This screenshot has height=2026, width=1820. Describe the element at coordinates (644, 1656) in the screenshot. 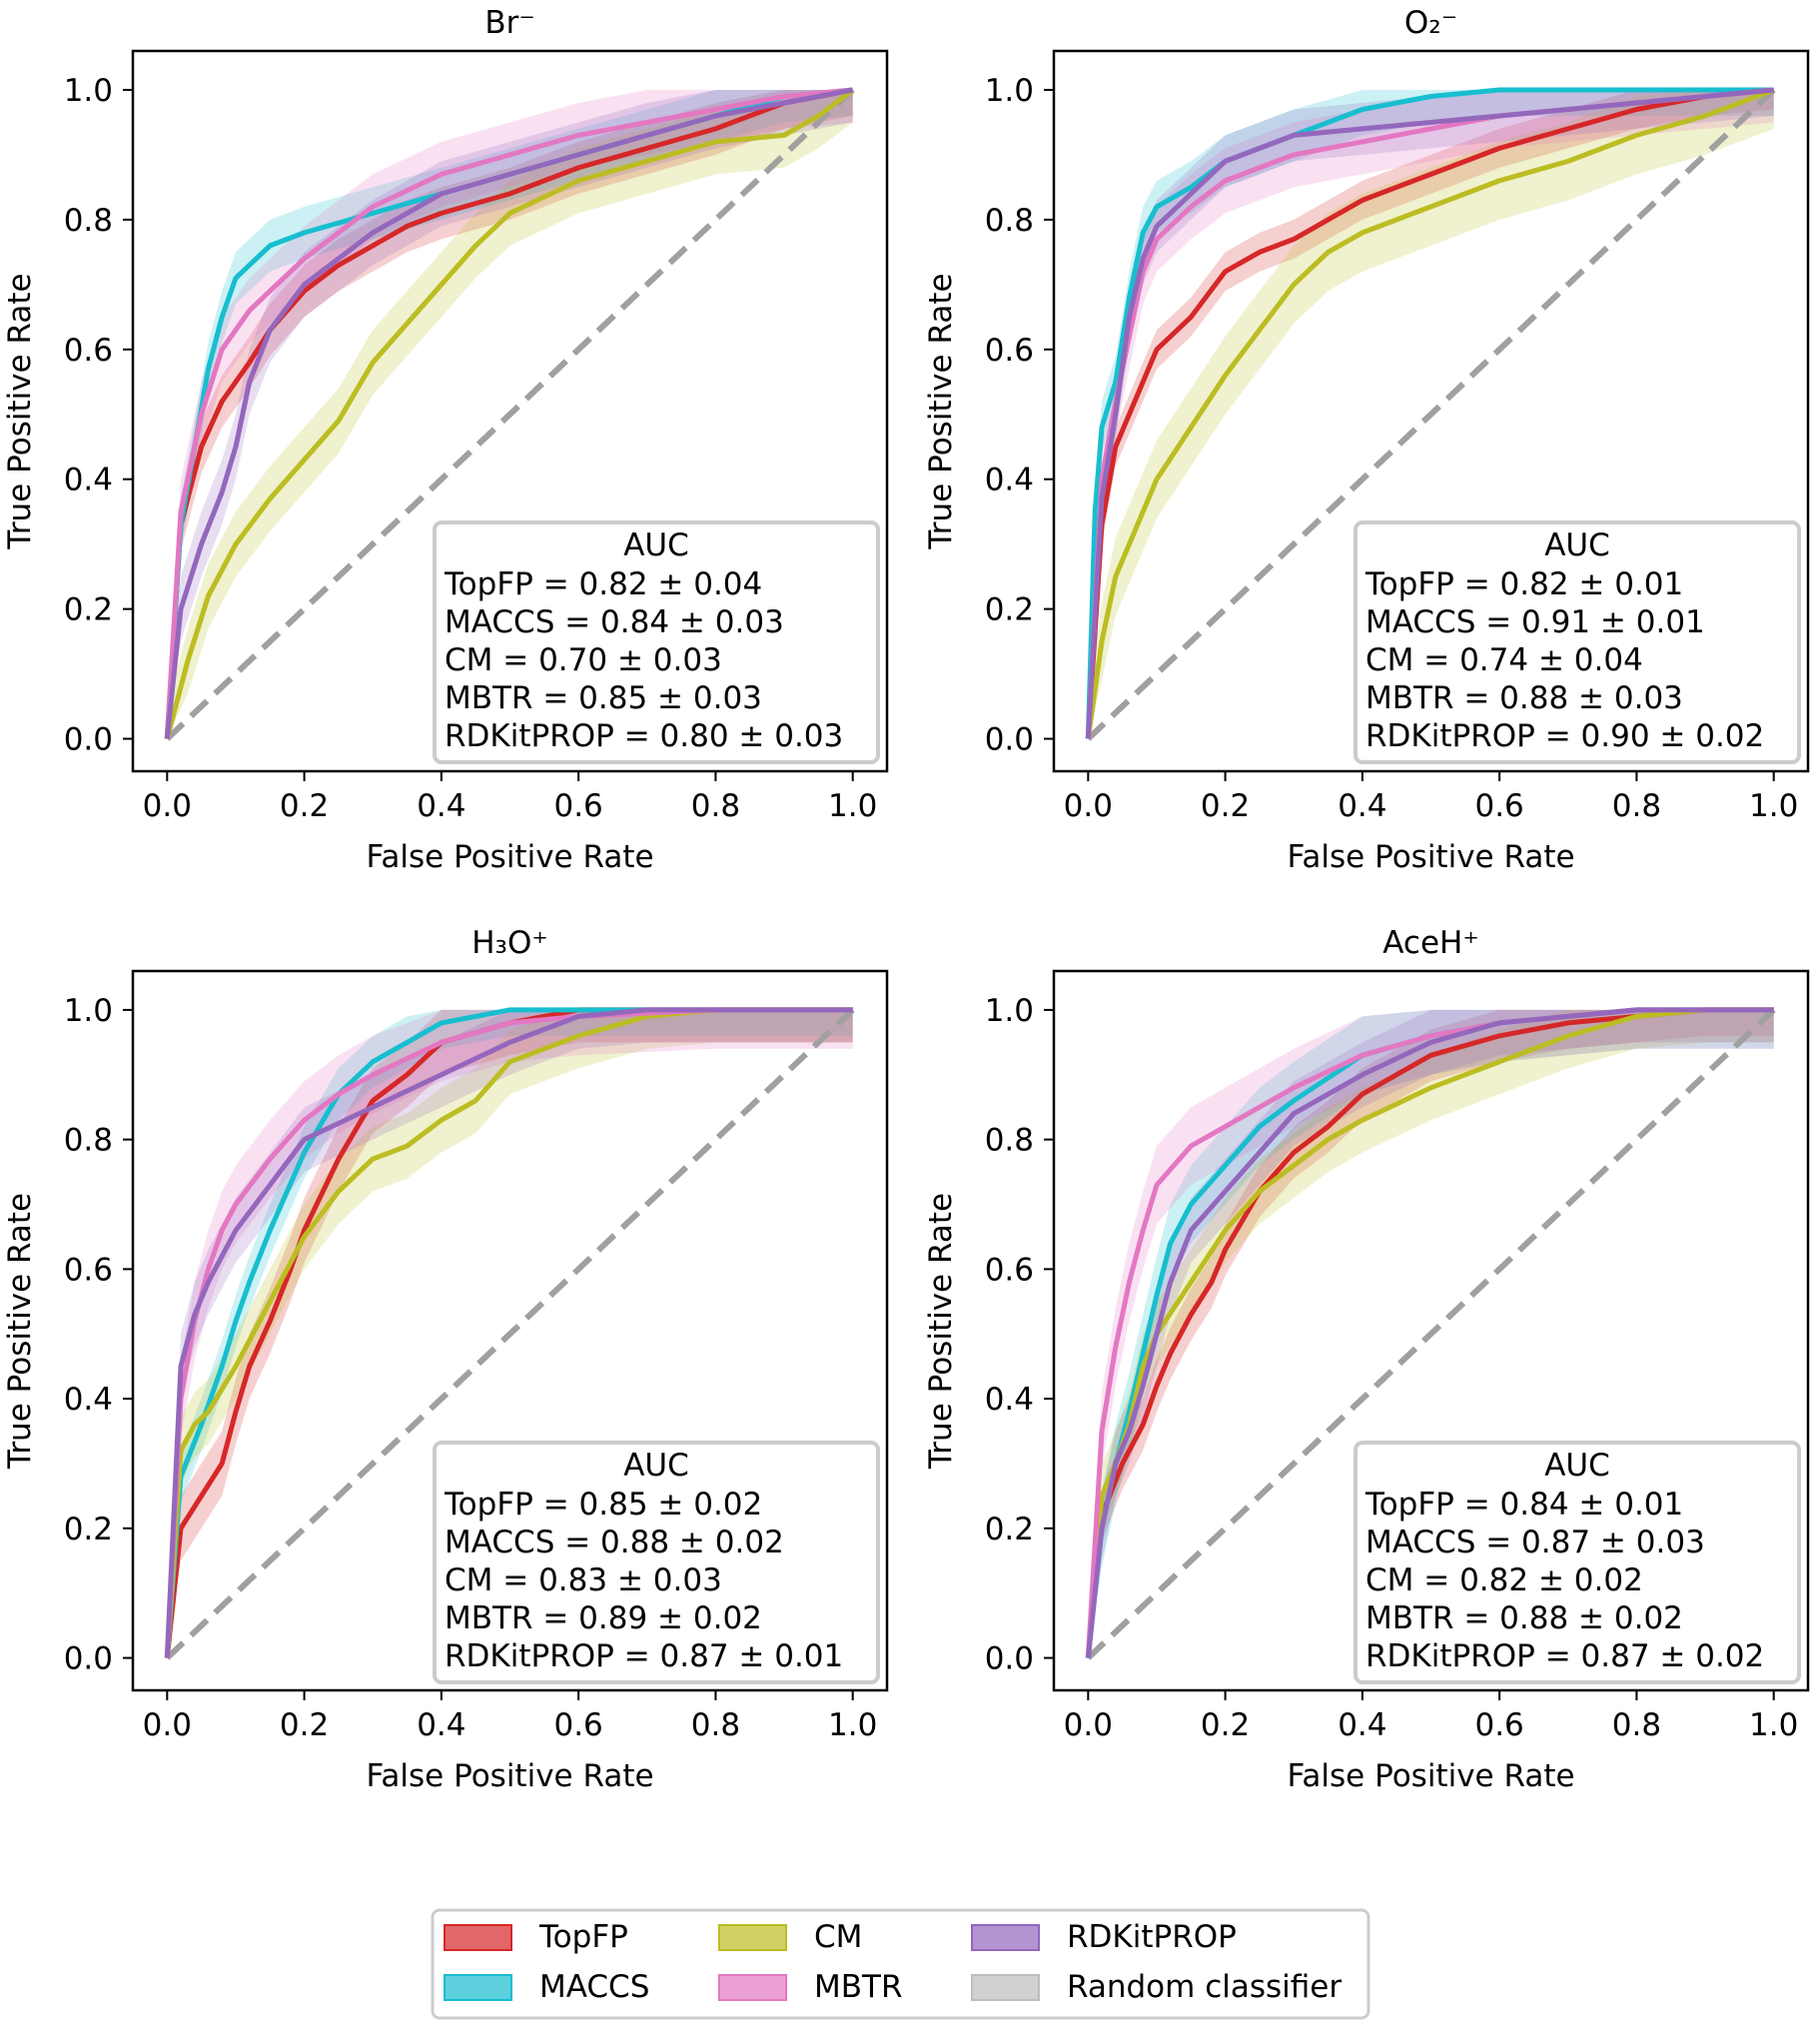

I see `auc-line: RDKitPROP = 0.87 ± 0.01` at that location.